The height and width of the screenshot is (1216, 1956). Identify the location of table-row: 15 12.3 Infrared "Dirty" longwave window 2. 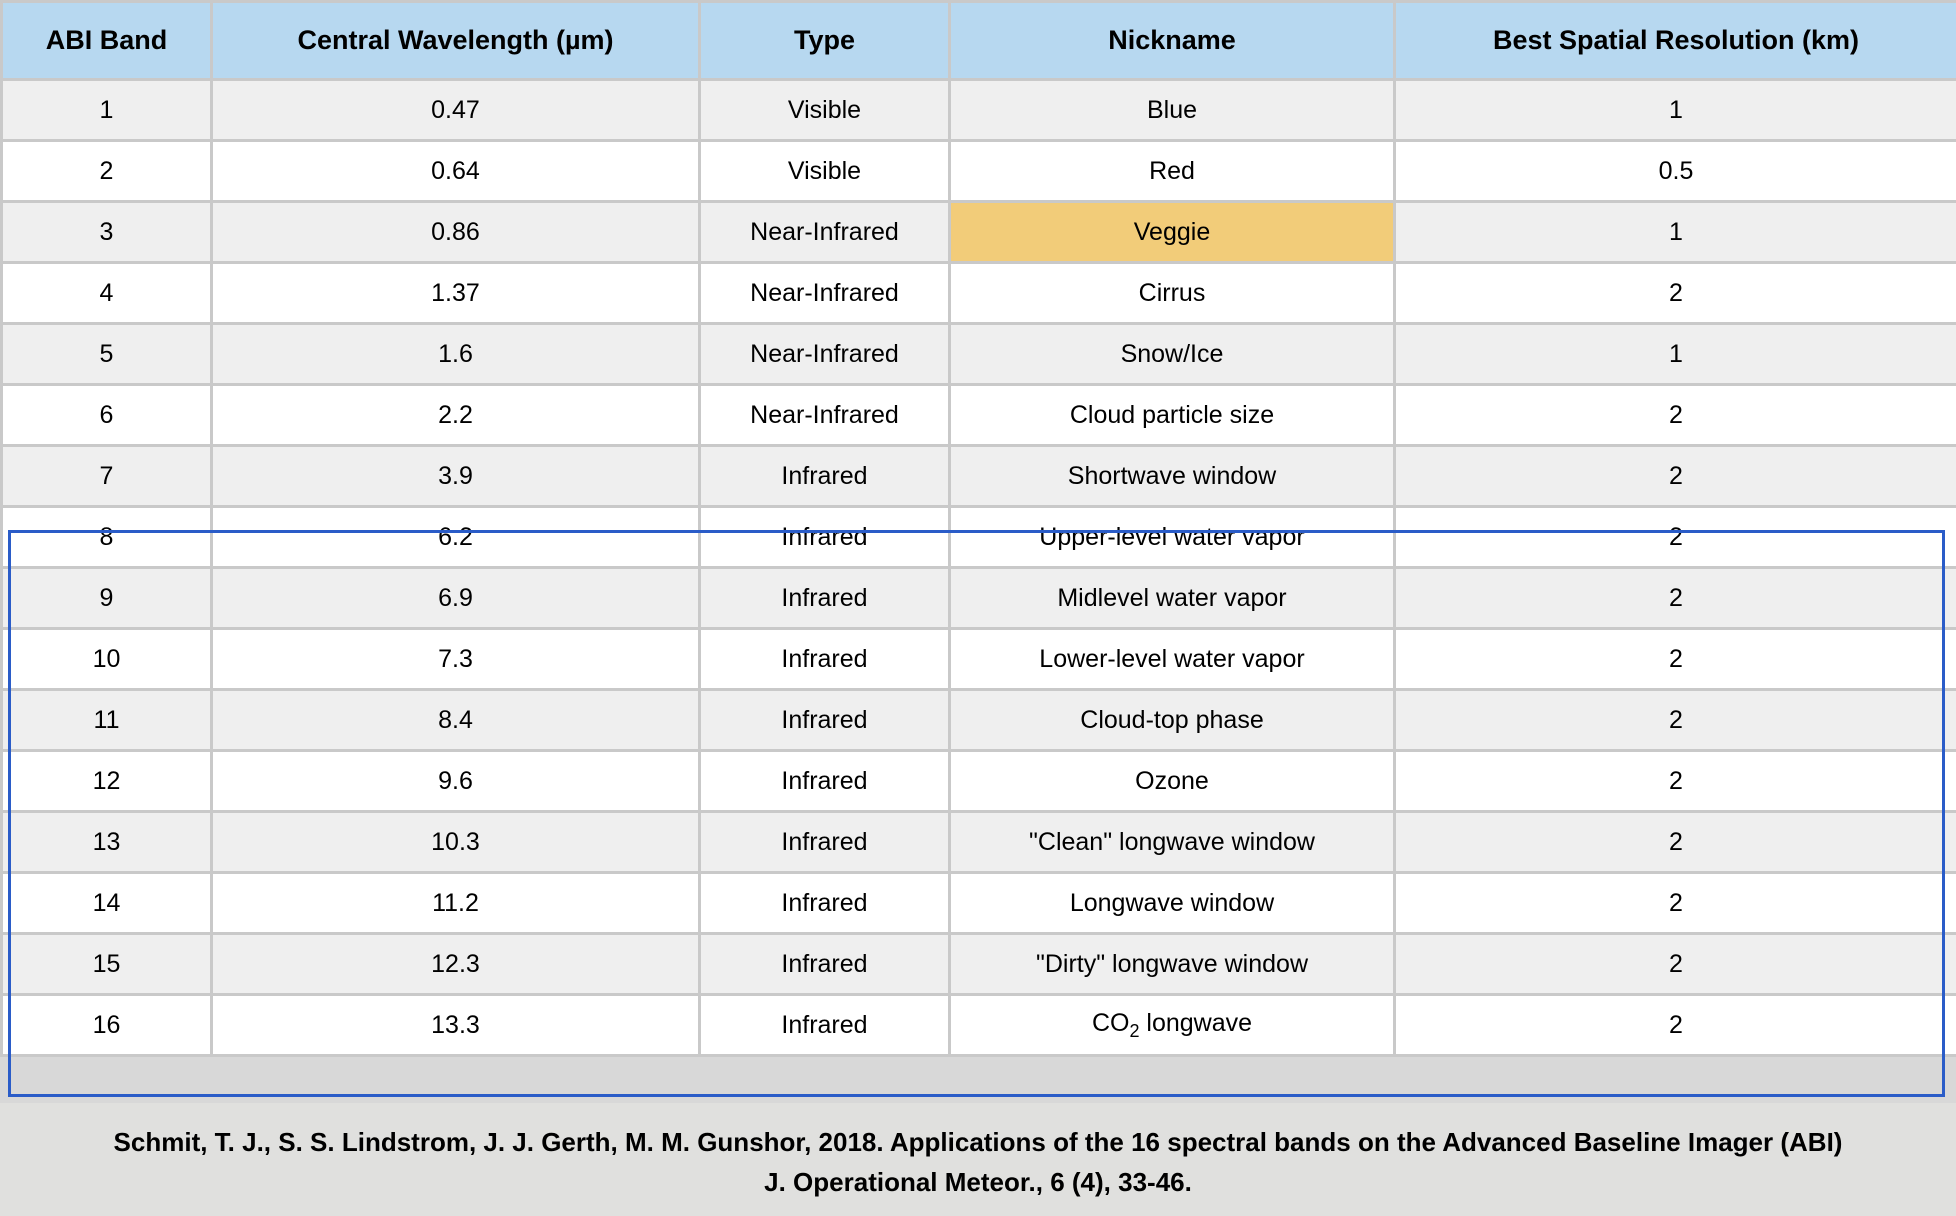
(978, 964).